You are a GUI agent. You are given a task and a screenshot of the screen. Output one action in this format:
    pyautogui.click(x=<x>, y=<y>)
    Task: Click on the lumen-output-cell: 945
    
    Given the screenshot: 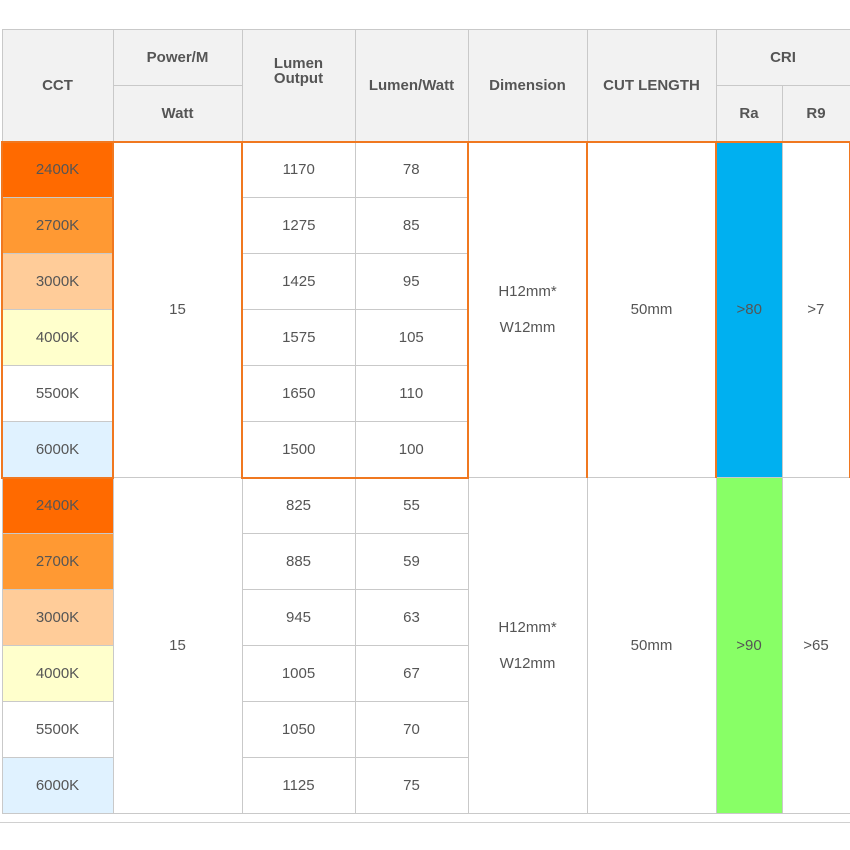 What is the action you would take?
    pyautogui.click(x=298, y=617)
    